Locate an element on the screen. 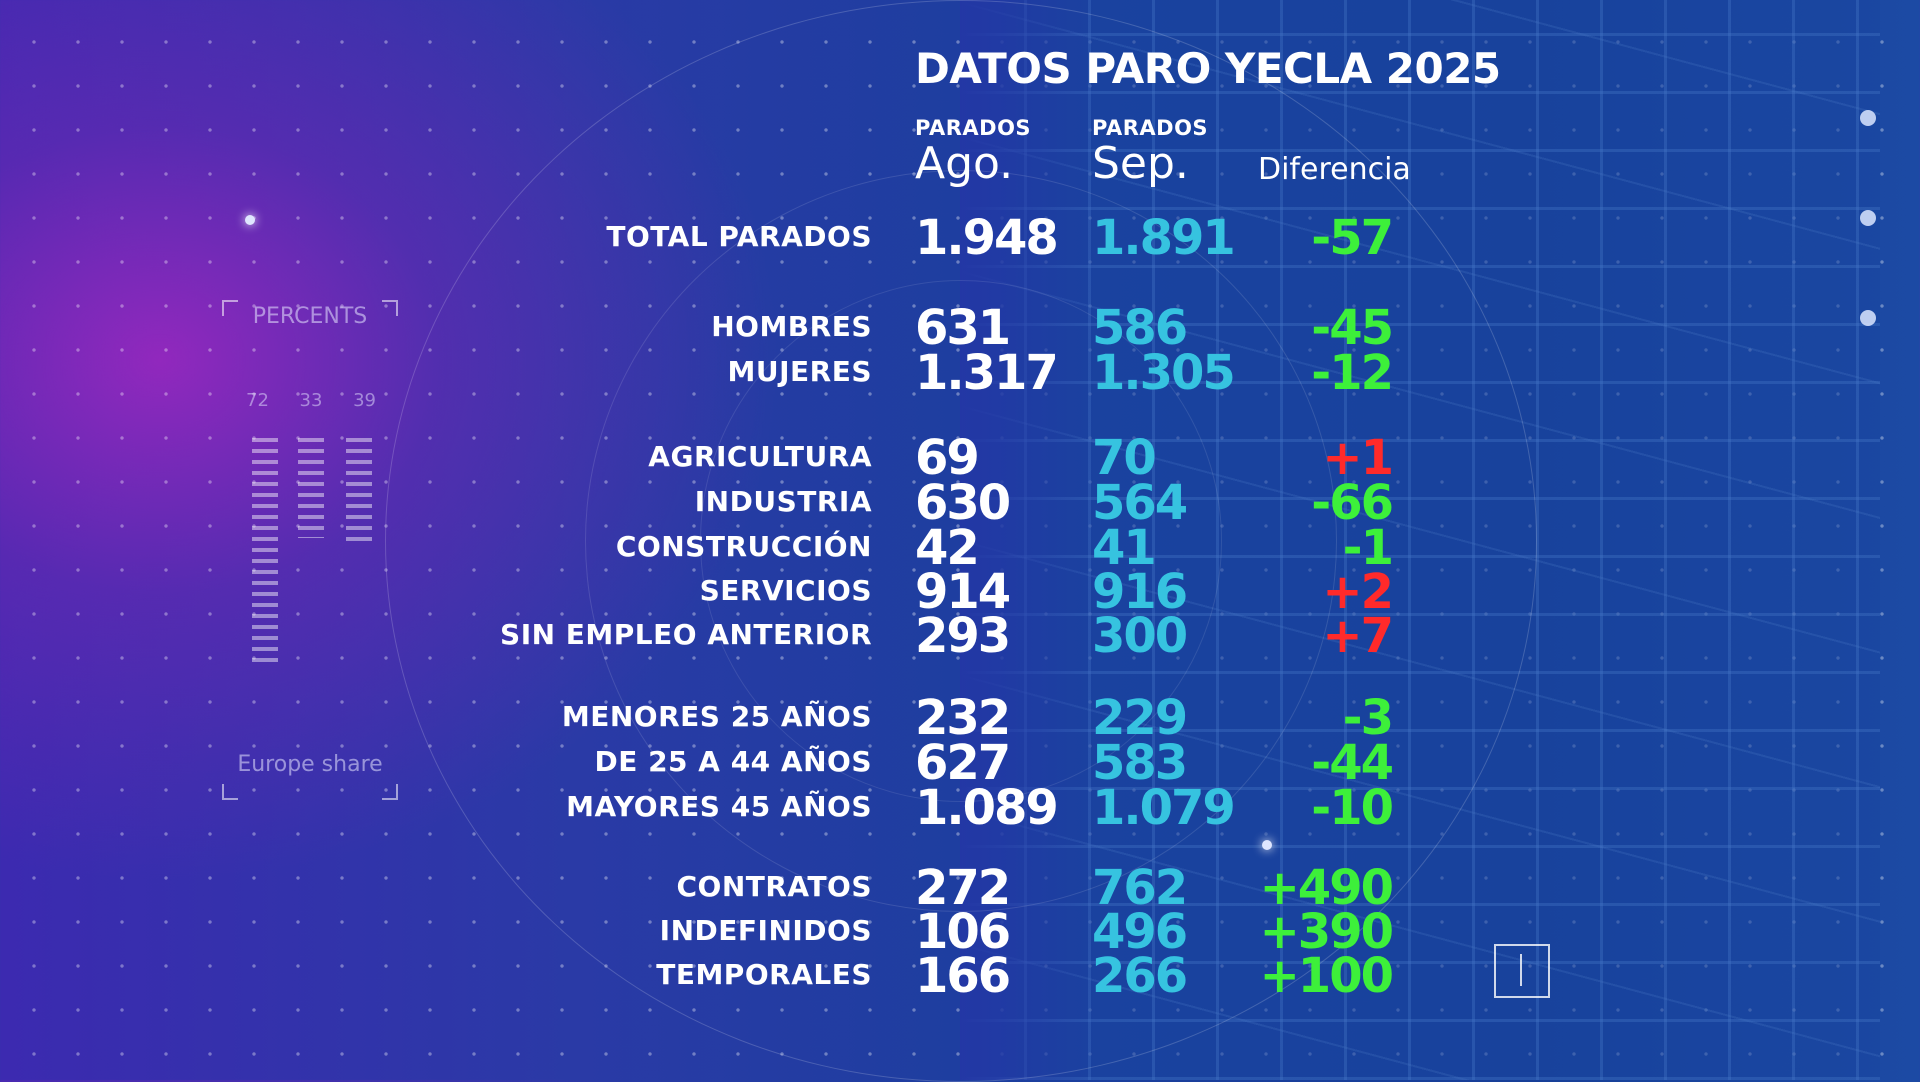 The image size is (1920, 1082). value-sep: 266 is located at coordinates (1140, 976).